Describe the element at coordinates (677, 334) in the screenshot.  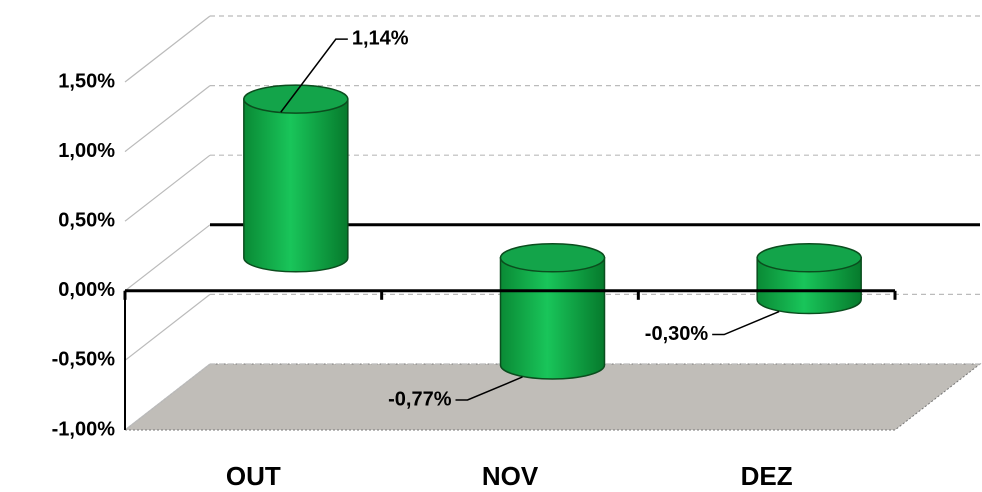
I see `data-label: -0,30%` at that location.